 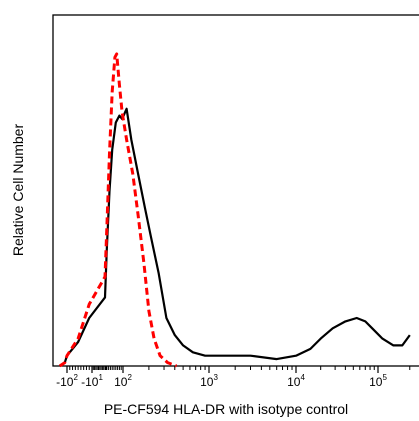 What do you see at coordinates (209, 381) in the screenshot?
I see `x-tick-label: 10³` at bounding box center [209, 381].